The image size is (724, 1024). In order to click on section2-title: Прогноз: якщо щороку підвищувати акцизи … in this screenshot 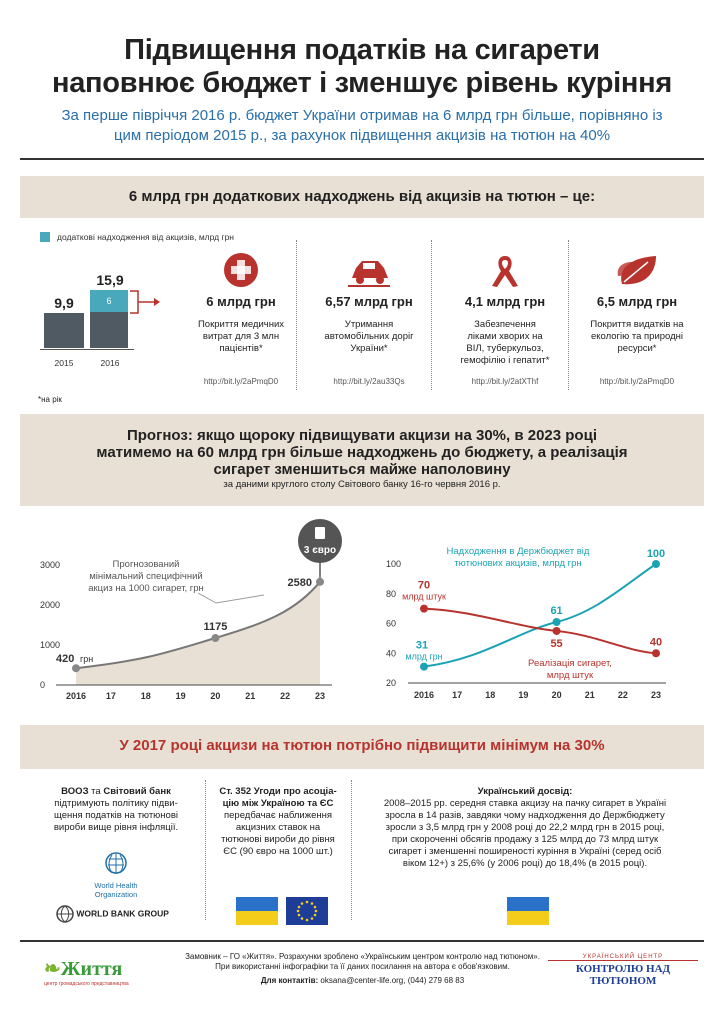, I will do `click(362, 452)`.